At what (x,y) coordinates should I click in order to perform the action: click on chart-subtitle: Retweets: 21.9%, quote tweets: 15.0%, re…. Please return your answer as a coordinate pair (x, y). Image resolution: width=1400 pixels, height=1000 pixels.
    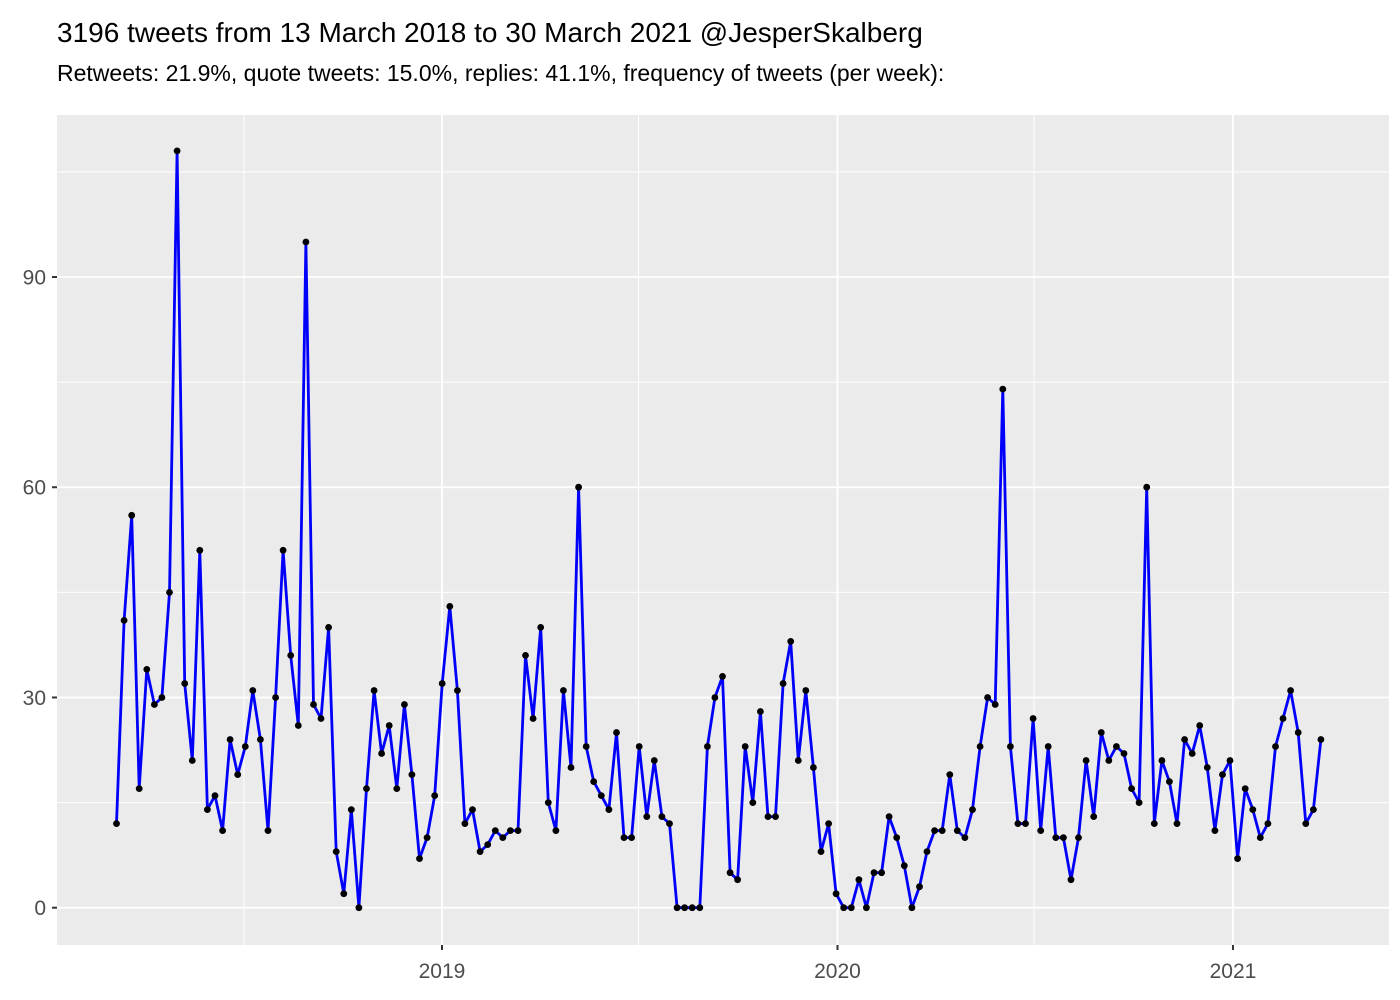
    Looking at the image, I should click on (501, 73).